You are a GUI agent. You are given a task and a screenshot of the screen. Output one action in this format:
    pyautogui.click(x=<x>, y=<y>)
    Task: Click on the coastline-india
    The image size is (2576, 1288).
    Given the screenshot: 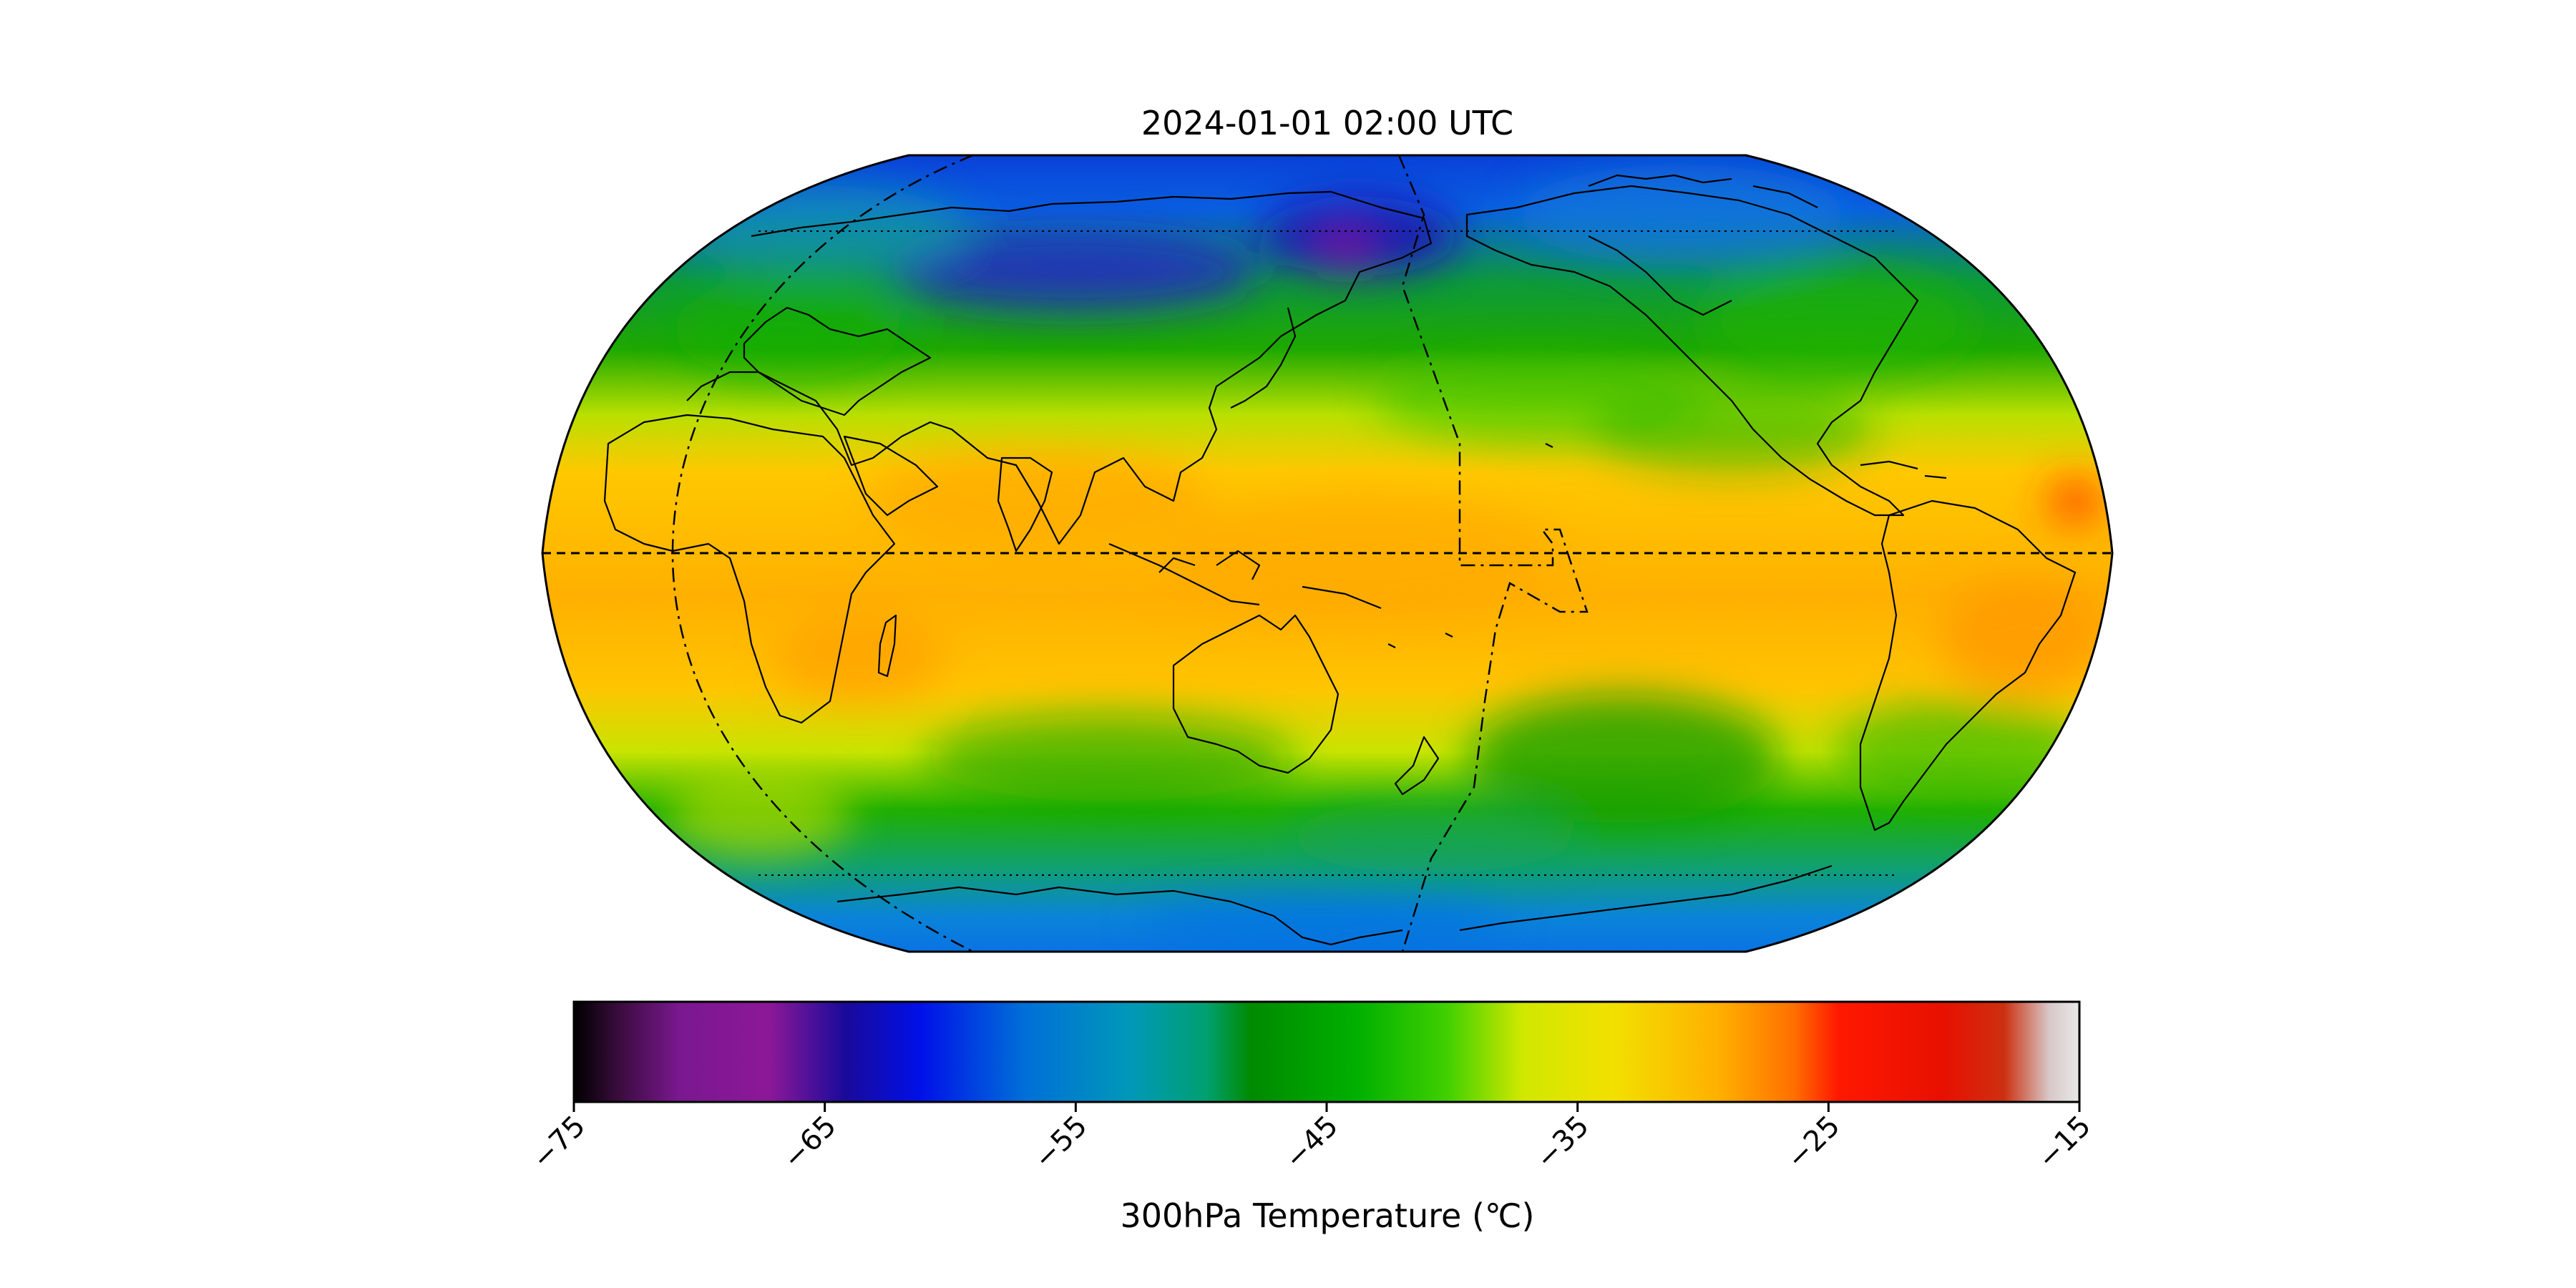 What is the action you would take?
    pyautogui.click(x=1025, y=504)
    